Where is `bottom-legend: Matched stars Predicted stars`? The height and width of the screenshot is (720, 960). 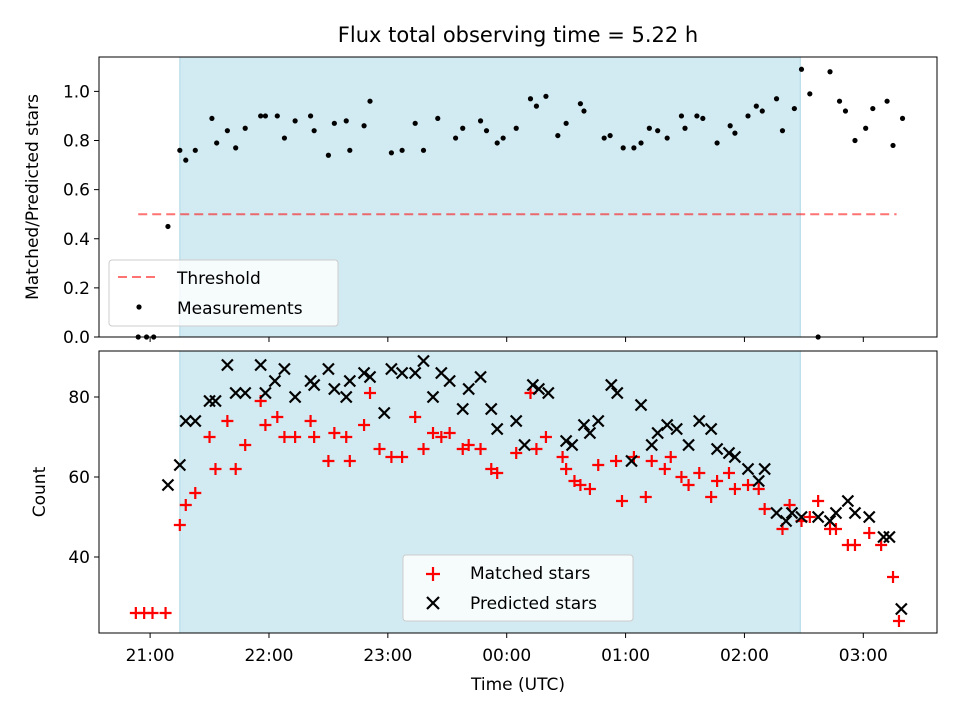
bottom-legend: Matched stars Predicted stars is located at coordinates (518, 588).